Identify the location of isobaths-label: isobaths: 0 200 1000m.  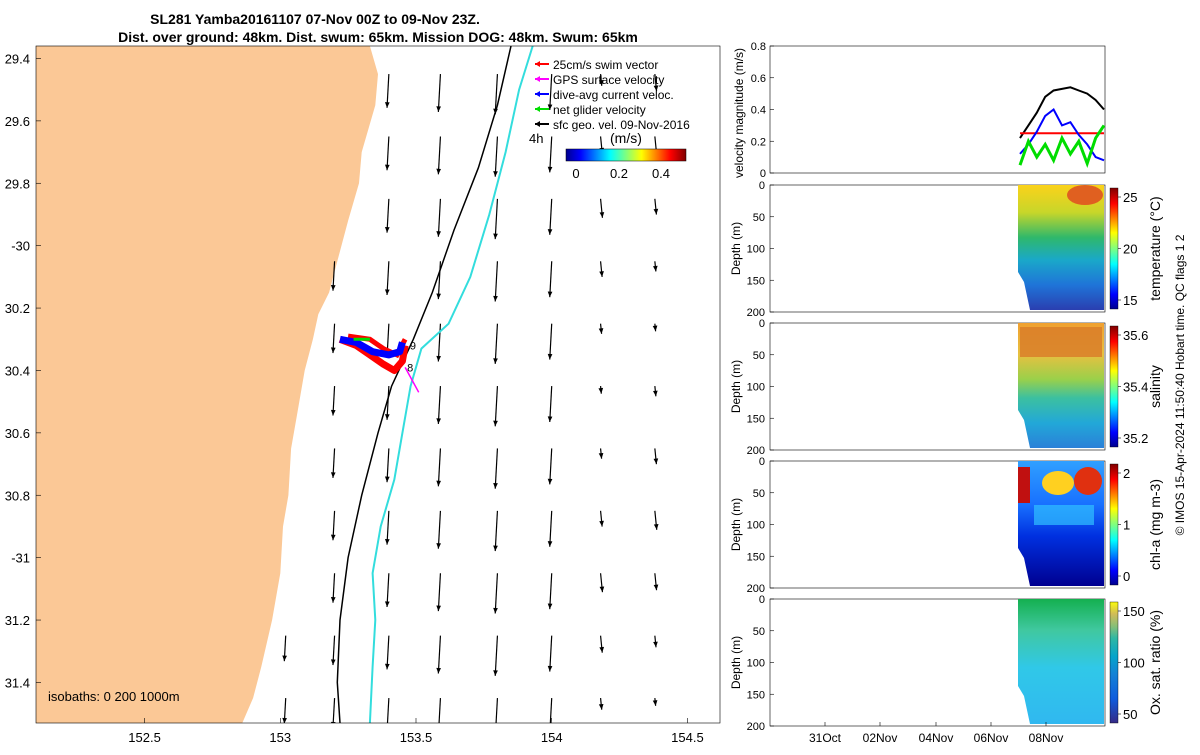
(114, 696).